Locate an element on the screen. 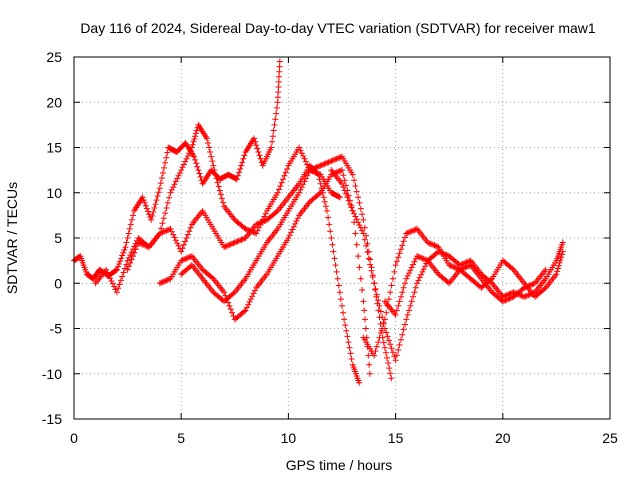 The image size is (640, 480). y-tick-label: 25 is located at coordinates (54, 57).